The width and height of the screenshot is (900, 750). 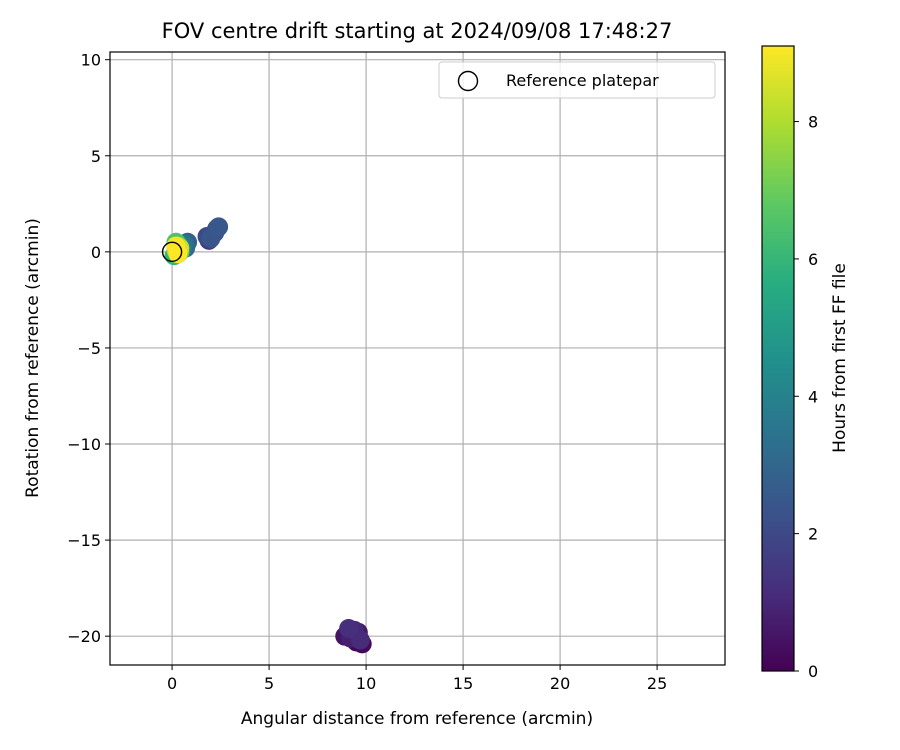 What do you see at coordinates (813, 122) in the screenshot?
I see `colorbar-tick-label: 8` at bounding box center [813, 122].